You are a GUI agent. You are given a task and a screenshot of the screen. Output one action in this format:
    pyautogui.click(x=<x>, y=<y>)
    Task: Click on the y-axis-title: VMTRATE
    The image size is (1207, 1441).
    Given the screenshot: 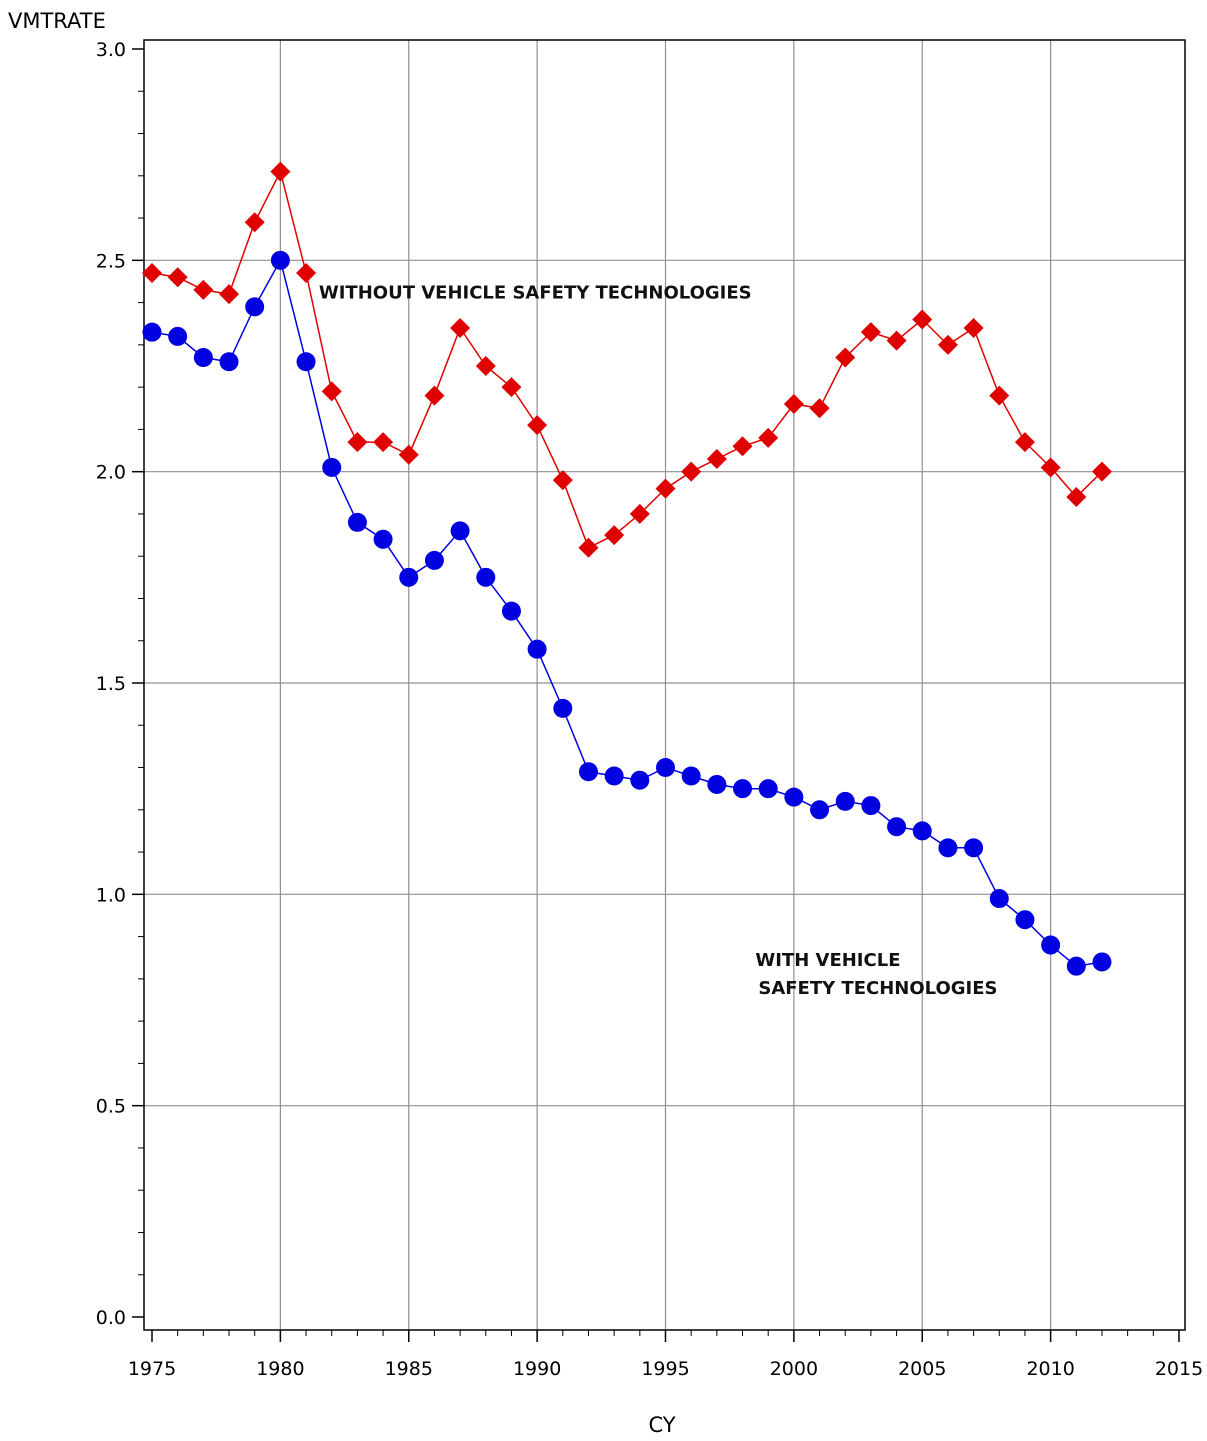 What is the action you would take?
    pyautogui.click(x=57, y=21)
    